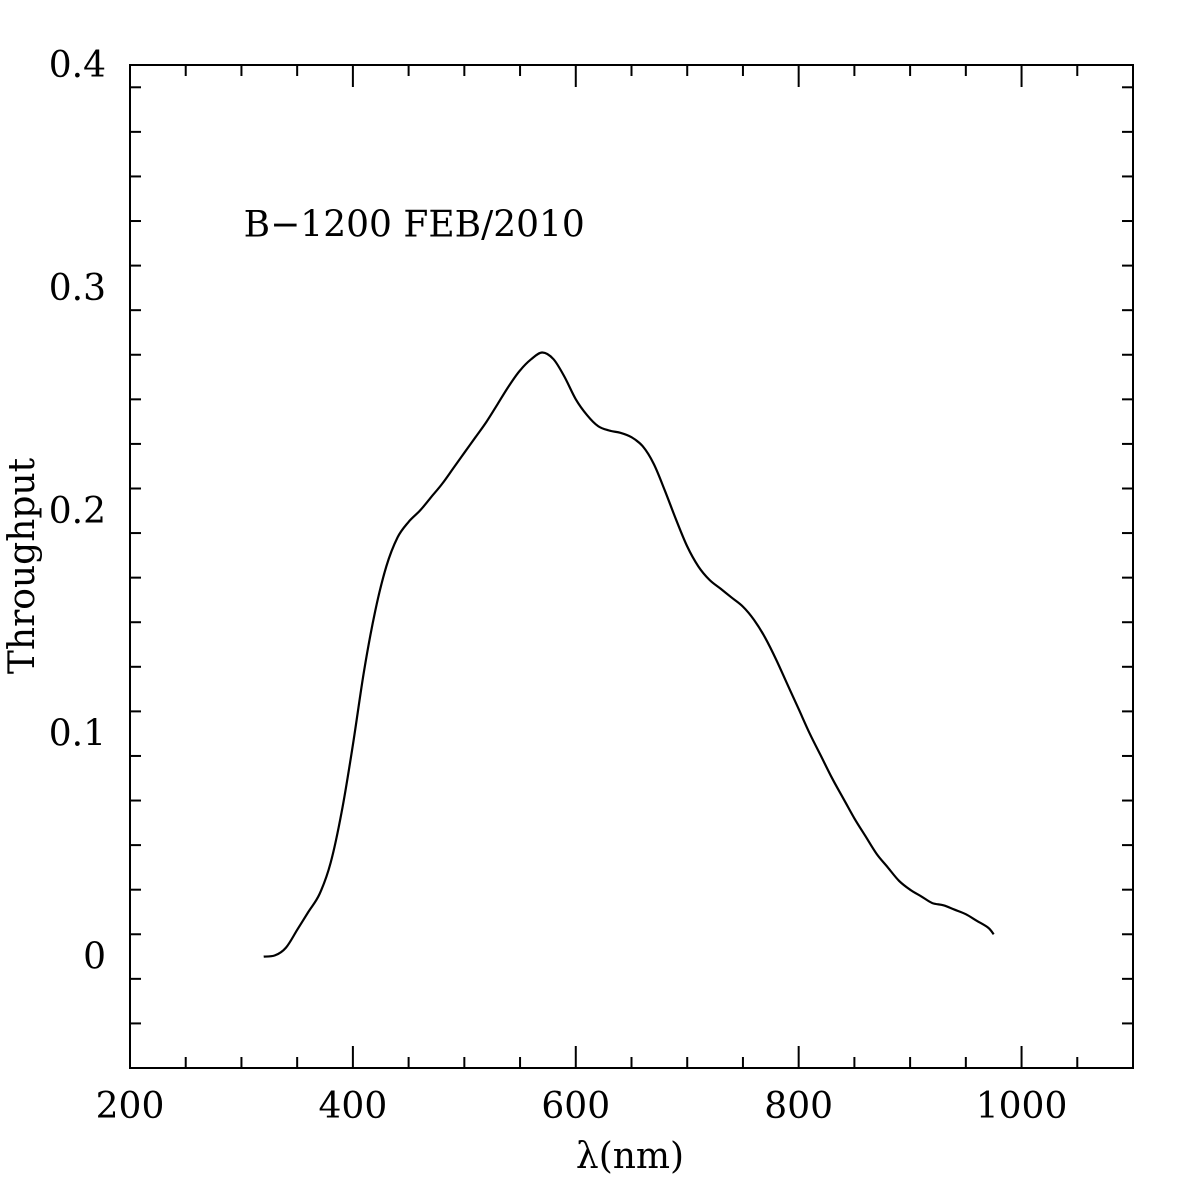  I want to click on annotation-layer: B−1200 FEB/2010, so click(414, 225).